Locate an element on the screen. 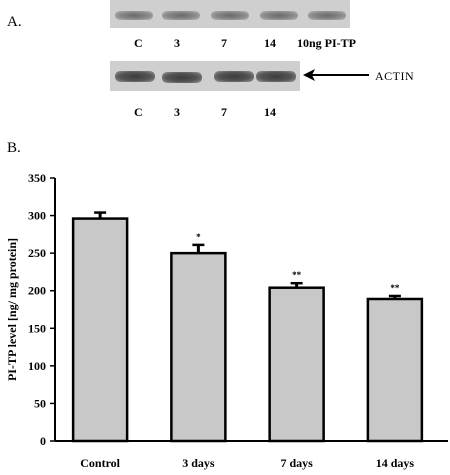  western-blot-top is located at coordinates (230, 14).